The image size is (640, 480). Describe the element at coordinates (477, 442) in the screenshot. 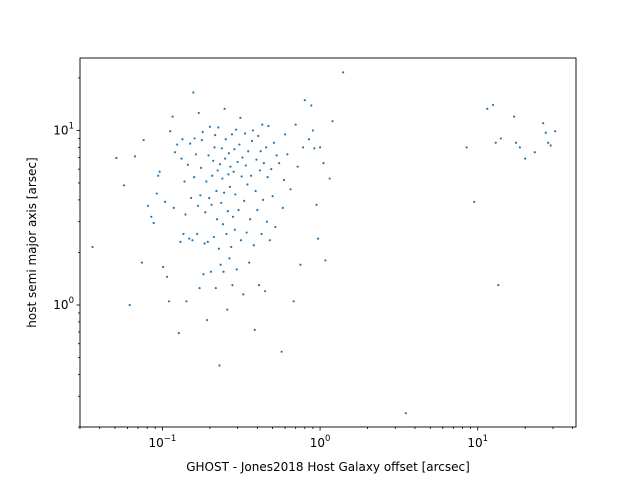

I see `x-tick-label: 10¹` at that location.